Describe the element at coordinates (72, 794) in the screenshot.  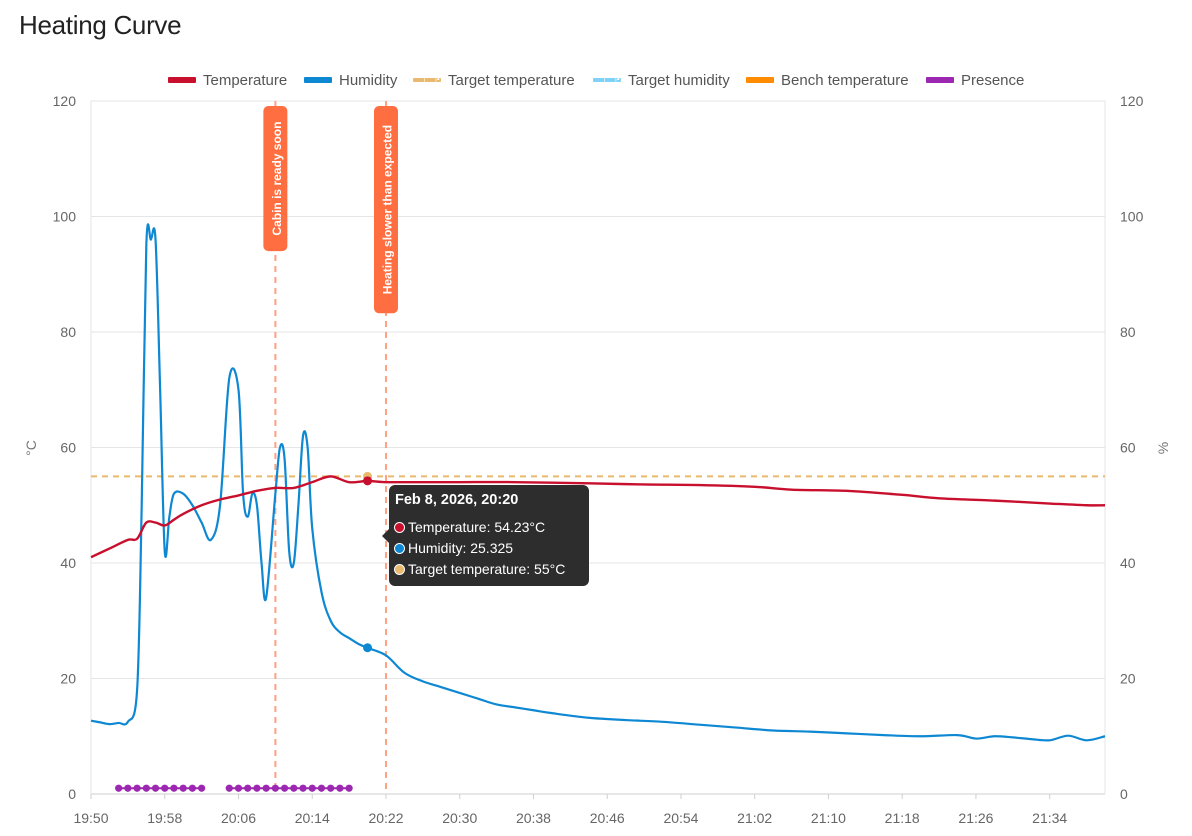
I see `y-tick-label-left: 0` at that location.